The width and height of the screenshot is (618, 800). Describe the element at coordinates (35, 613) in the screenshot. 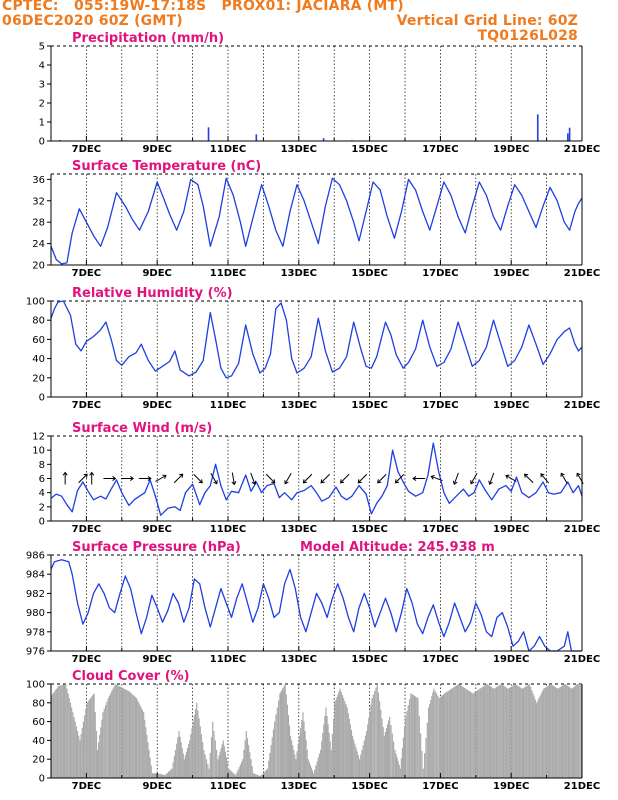

I see `panel-5-y-tick-label: 980` at that location.